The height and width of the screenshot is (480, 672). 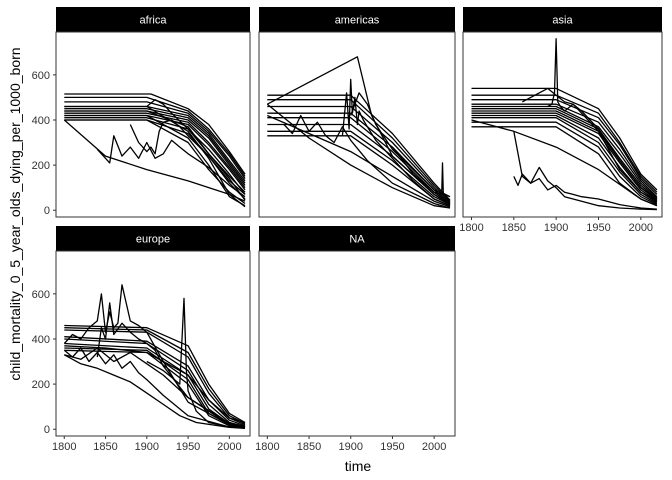 I want to click on facet-panel-americas: americas, so click(x=357, y=112).